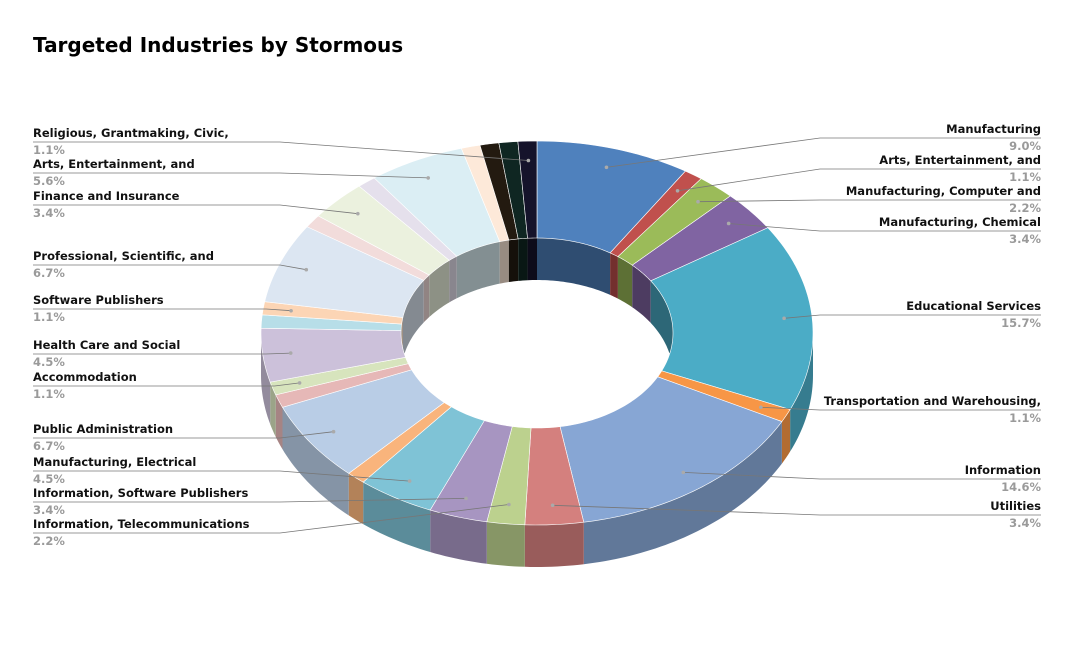  Describe the element at coordinates (218, 45) in the screenshot. I see `chart-title: Targeted Industries by Stormous` at that location.